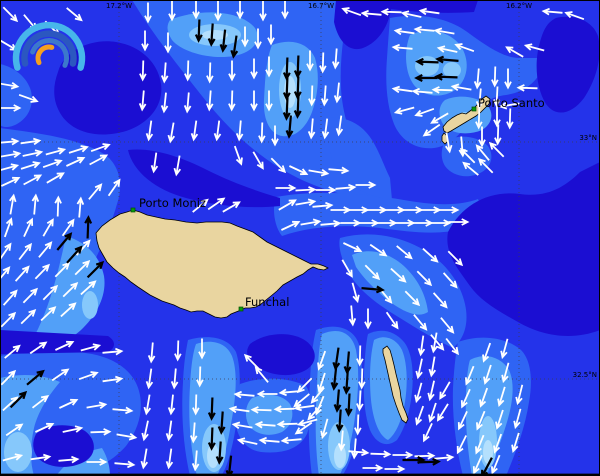 The height and width of the screenshot is (476, 600). I want to click on longitude-label: 16.7°W, so click(321, 6).